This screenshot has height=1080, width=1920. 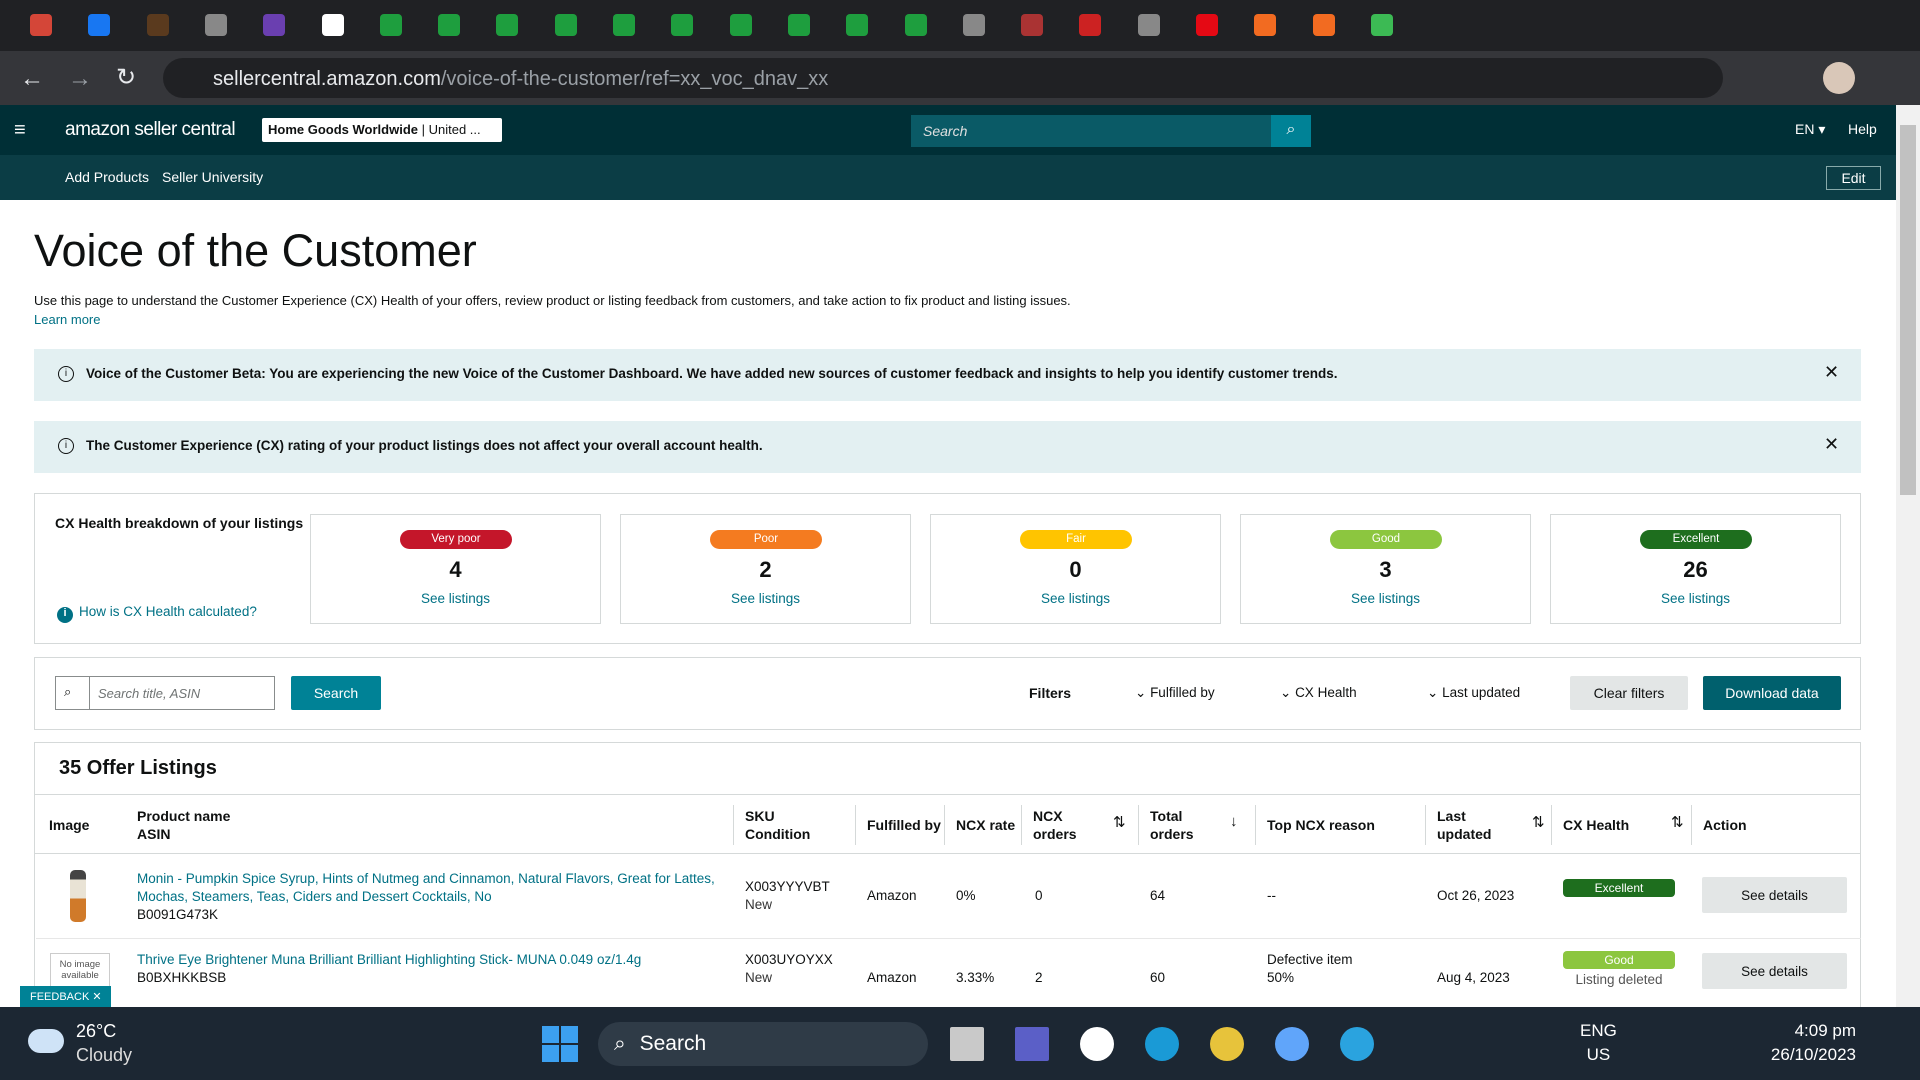 I want to click on health-badge: Fair, so click(x=1076, y=539).